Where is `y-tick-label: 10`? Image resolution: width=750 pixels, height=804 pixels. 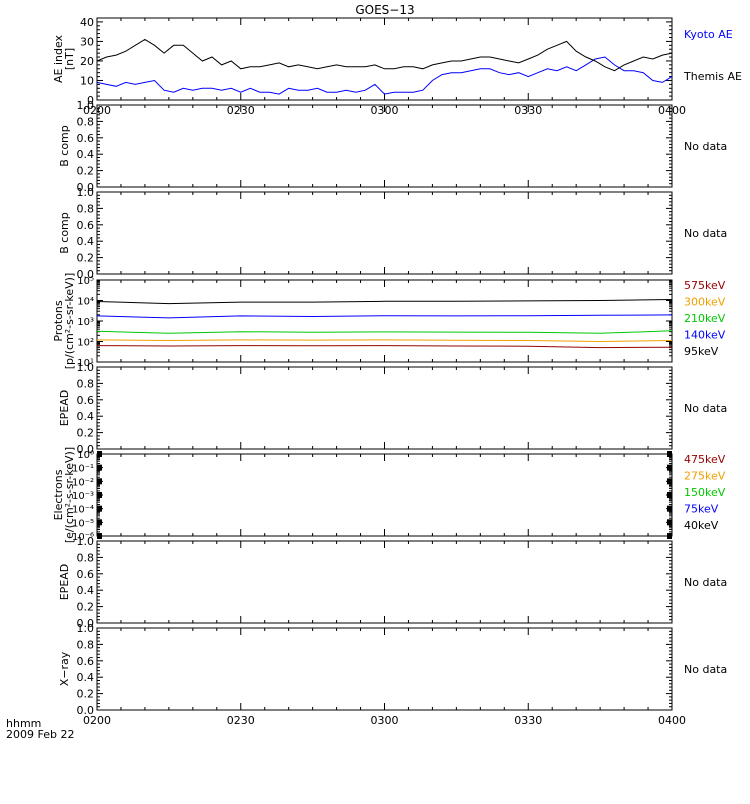
y-tick-label: 10 is located at coordinates (87, 80).